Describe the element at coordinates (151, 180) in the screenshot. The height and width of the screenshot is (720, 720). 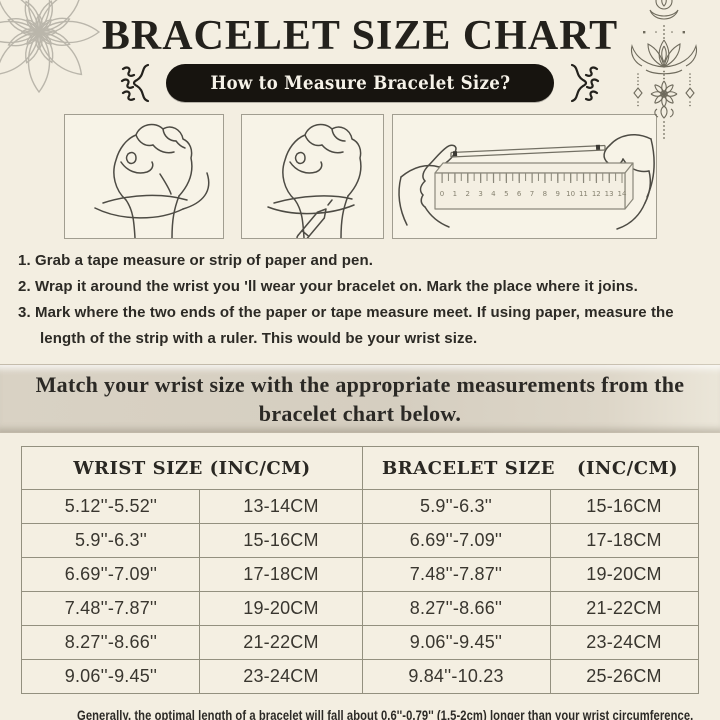
I see `fist-tape-drawing` at that location.